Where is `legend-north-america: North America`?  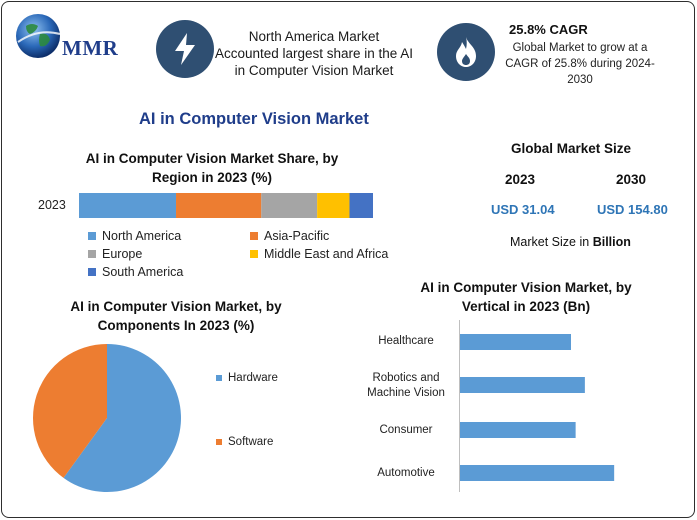
legend-north-america: North America is located at coordinates (134, 236).